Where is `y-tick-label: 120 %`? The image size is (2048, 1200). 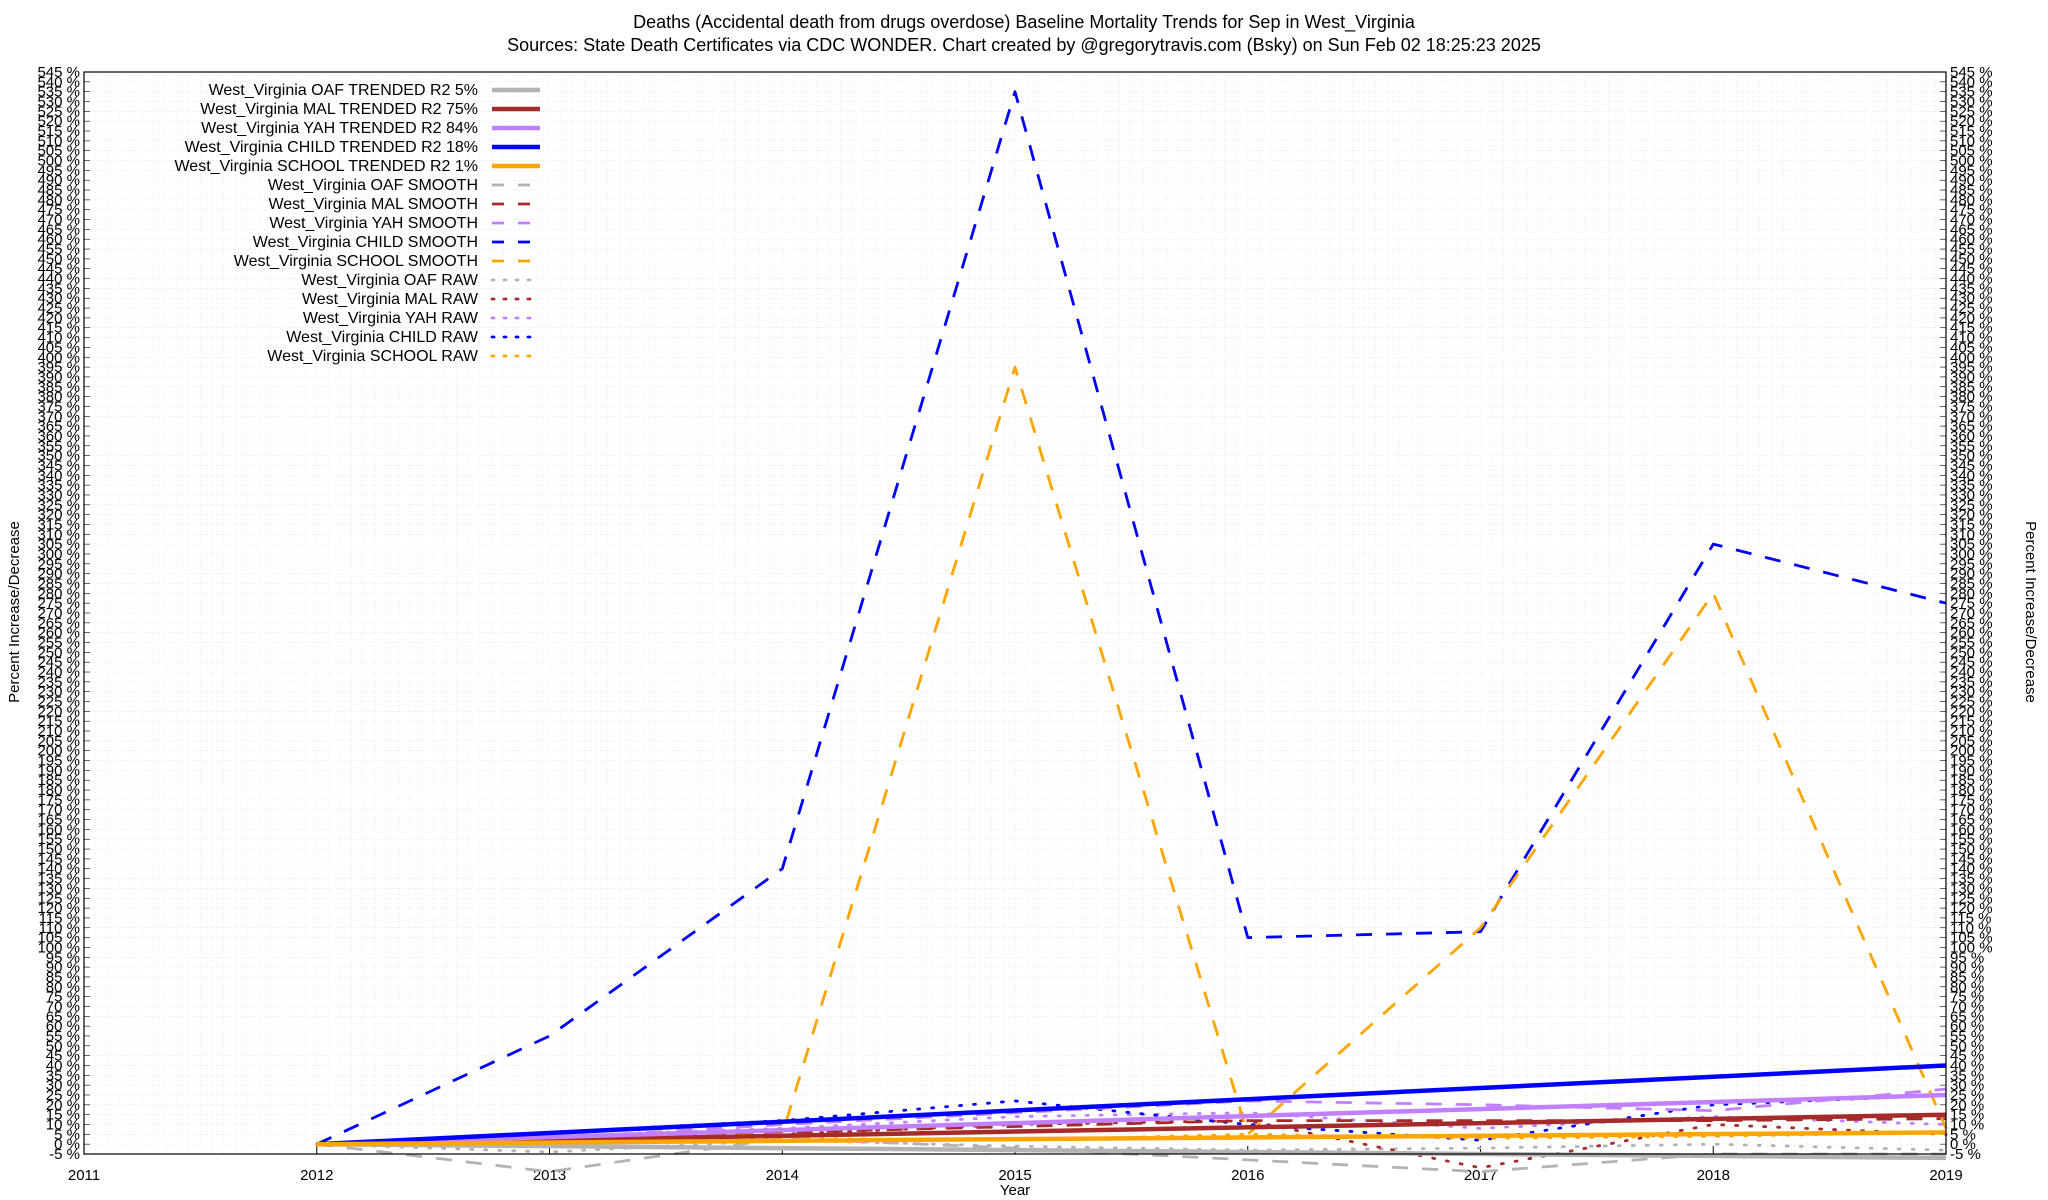
y-tick-label: 120 % is located at coordinates (58, 908).